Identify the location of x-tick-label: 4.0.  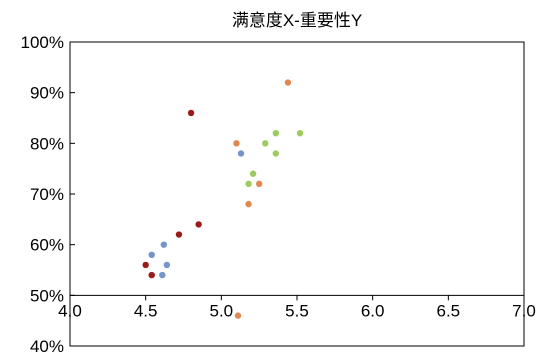
(70, 310).